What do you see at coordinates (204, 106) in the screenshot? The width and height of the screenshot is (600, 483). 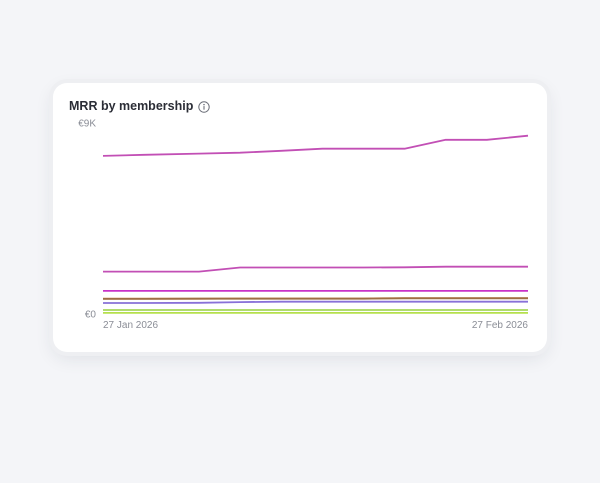 I see `info-circle-icon` at bounding box center [204, 106].